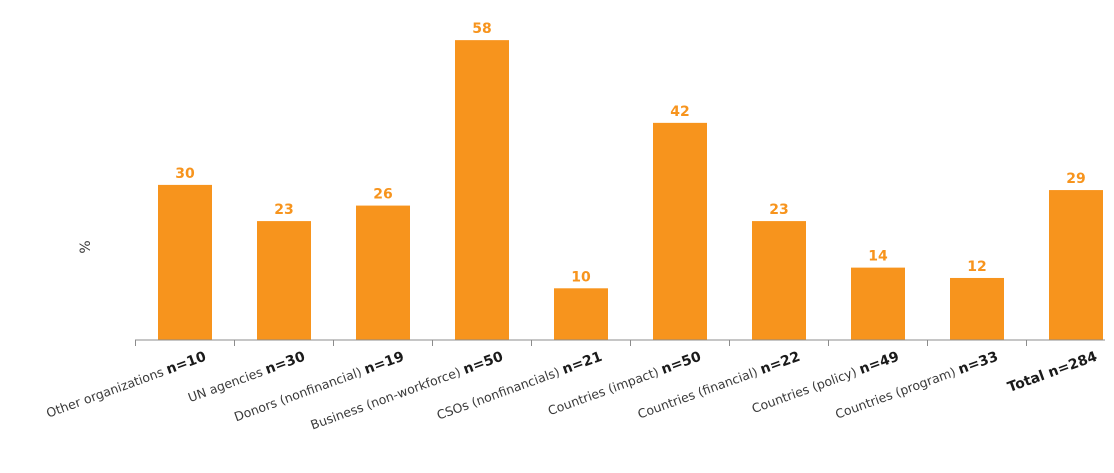 Image resolution: width=1114 pixels, height=473 pixels. I want to click on x-tick-label-n: n=10, so click(186, 363).